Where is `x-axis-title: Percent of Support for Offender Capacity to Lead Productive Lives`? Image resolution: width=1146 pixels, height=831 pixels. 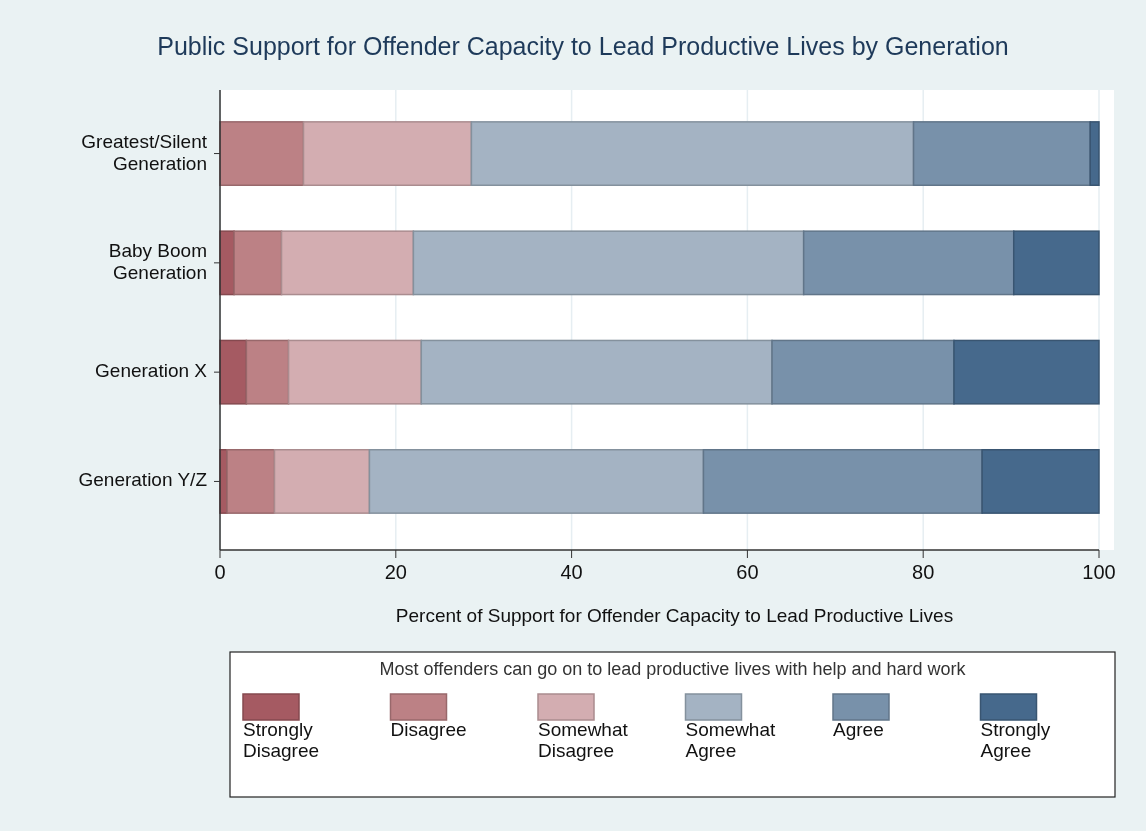 x-axis-title: Percent of Support for Offender Capacity to Lead Productive Lives is located at coordinates (674, 616).